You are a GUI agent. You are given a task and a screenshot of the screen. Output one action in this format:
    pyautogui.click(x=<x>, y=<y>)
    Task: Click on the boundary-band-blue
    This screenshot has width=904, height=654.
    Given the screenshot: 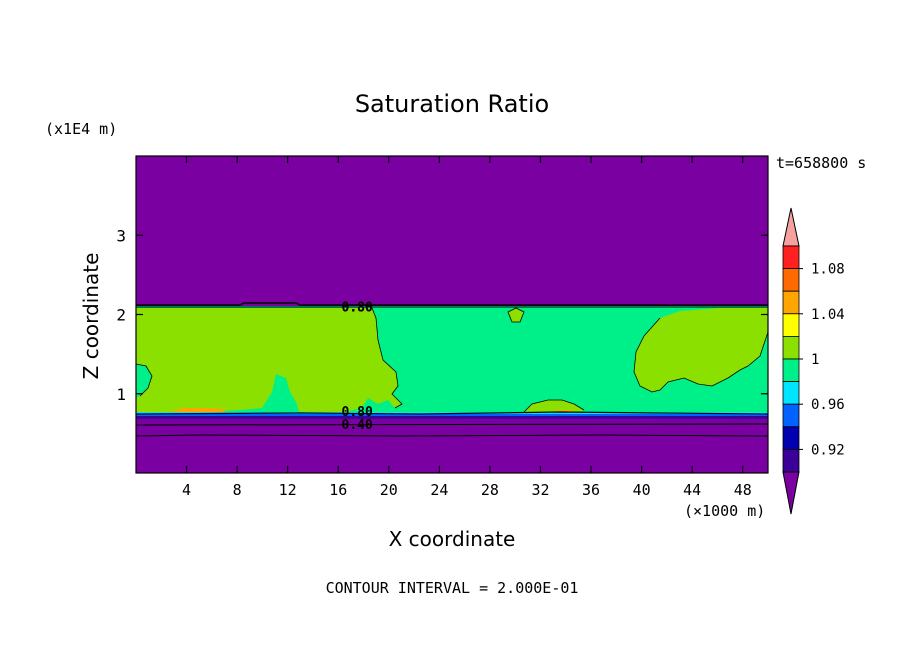 What is the action you would take?
    pyautogui.click(x=452, y=415)
    